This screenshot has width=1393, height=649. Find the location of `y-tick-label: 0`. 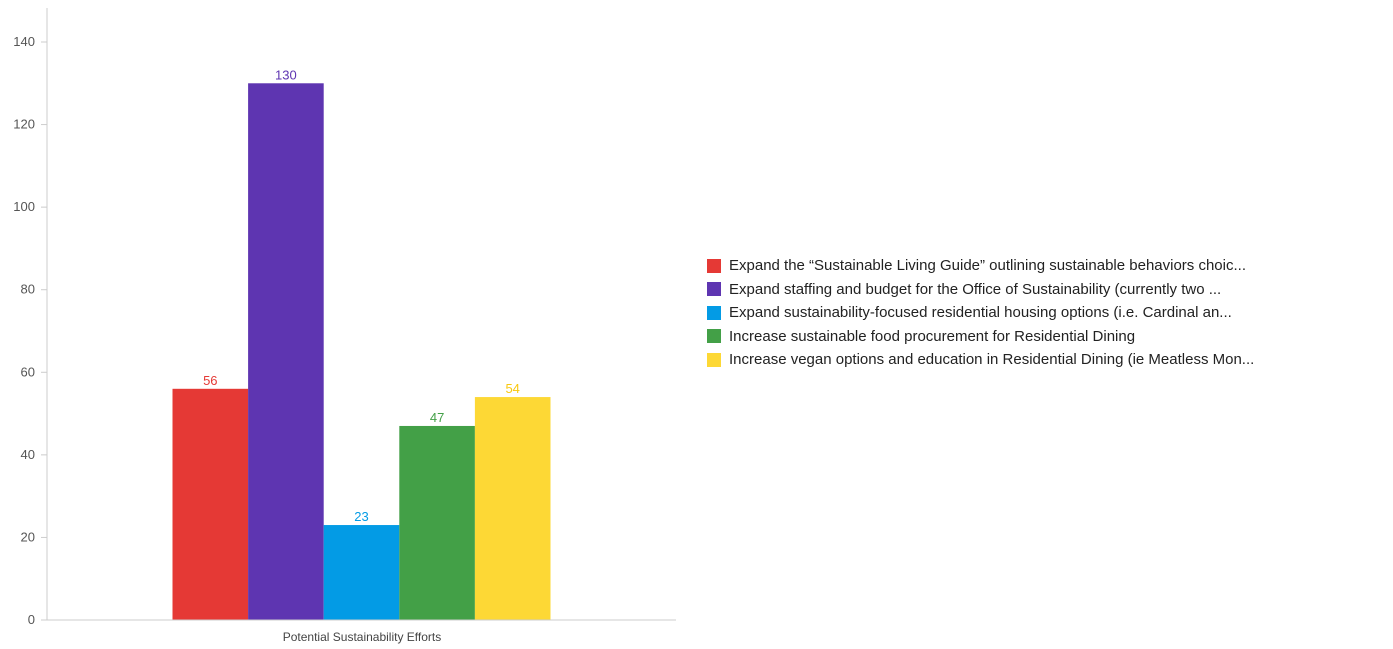

y-tick-label: 0 is located at coordinates (31, 619).